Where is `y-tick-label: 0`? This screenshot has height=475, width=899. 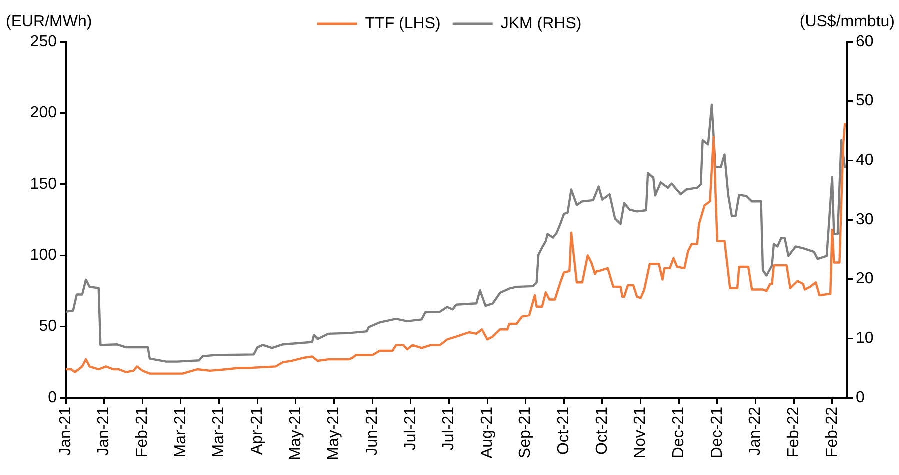 y-tick-label: 0 is located at coordinates (53, 397).